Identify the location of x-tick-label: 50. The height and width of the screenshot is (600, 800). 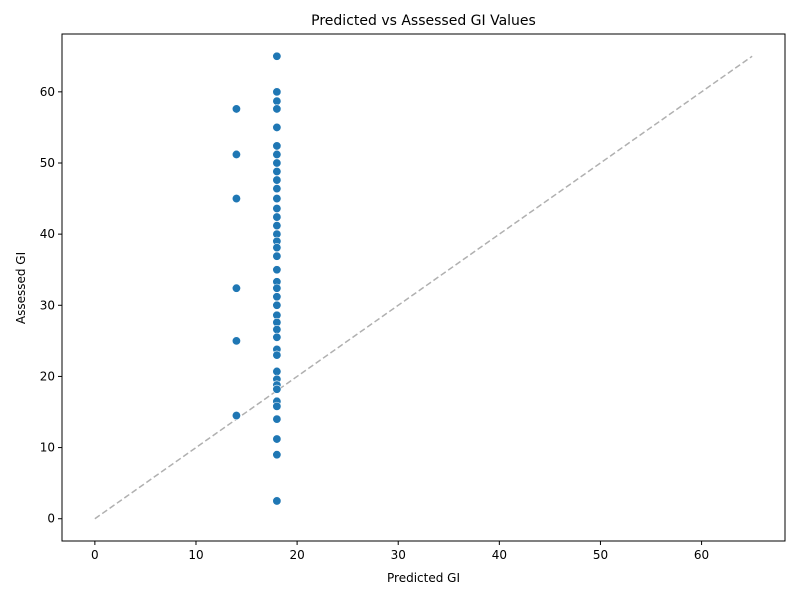
(600, 555).